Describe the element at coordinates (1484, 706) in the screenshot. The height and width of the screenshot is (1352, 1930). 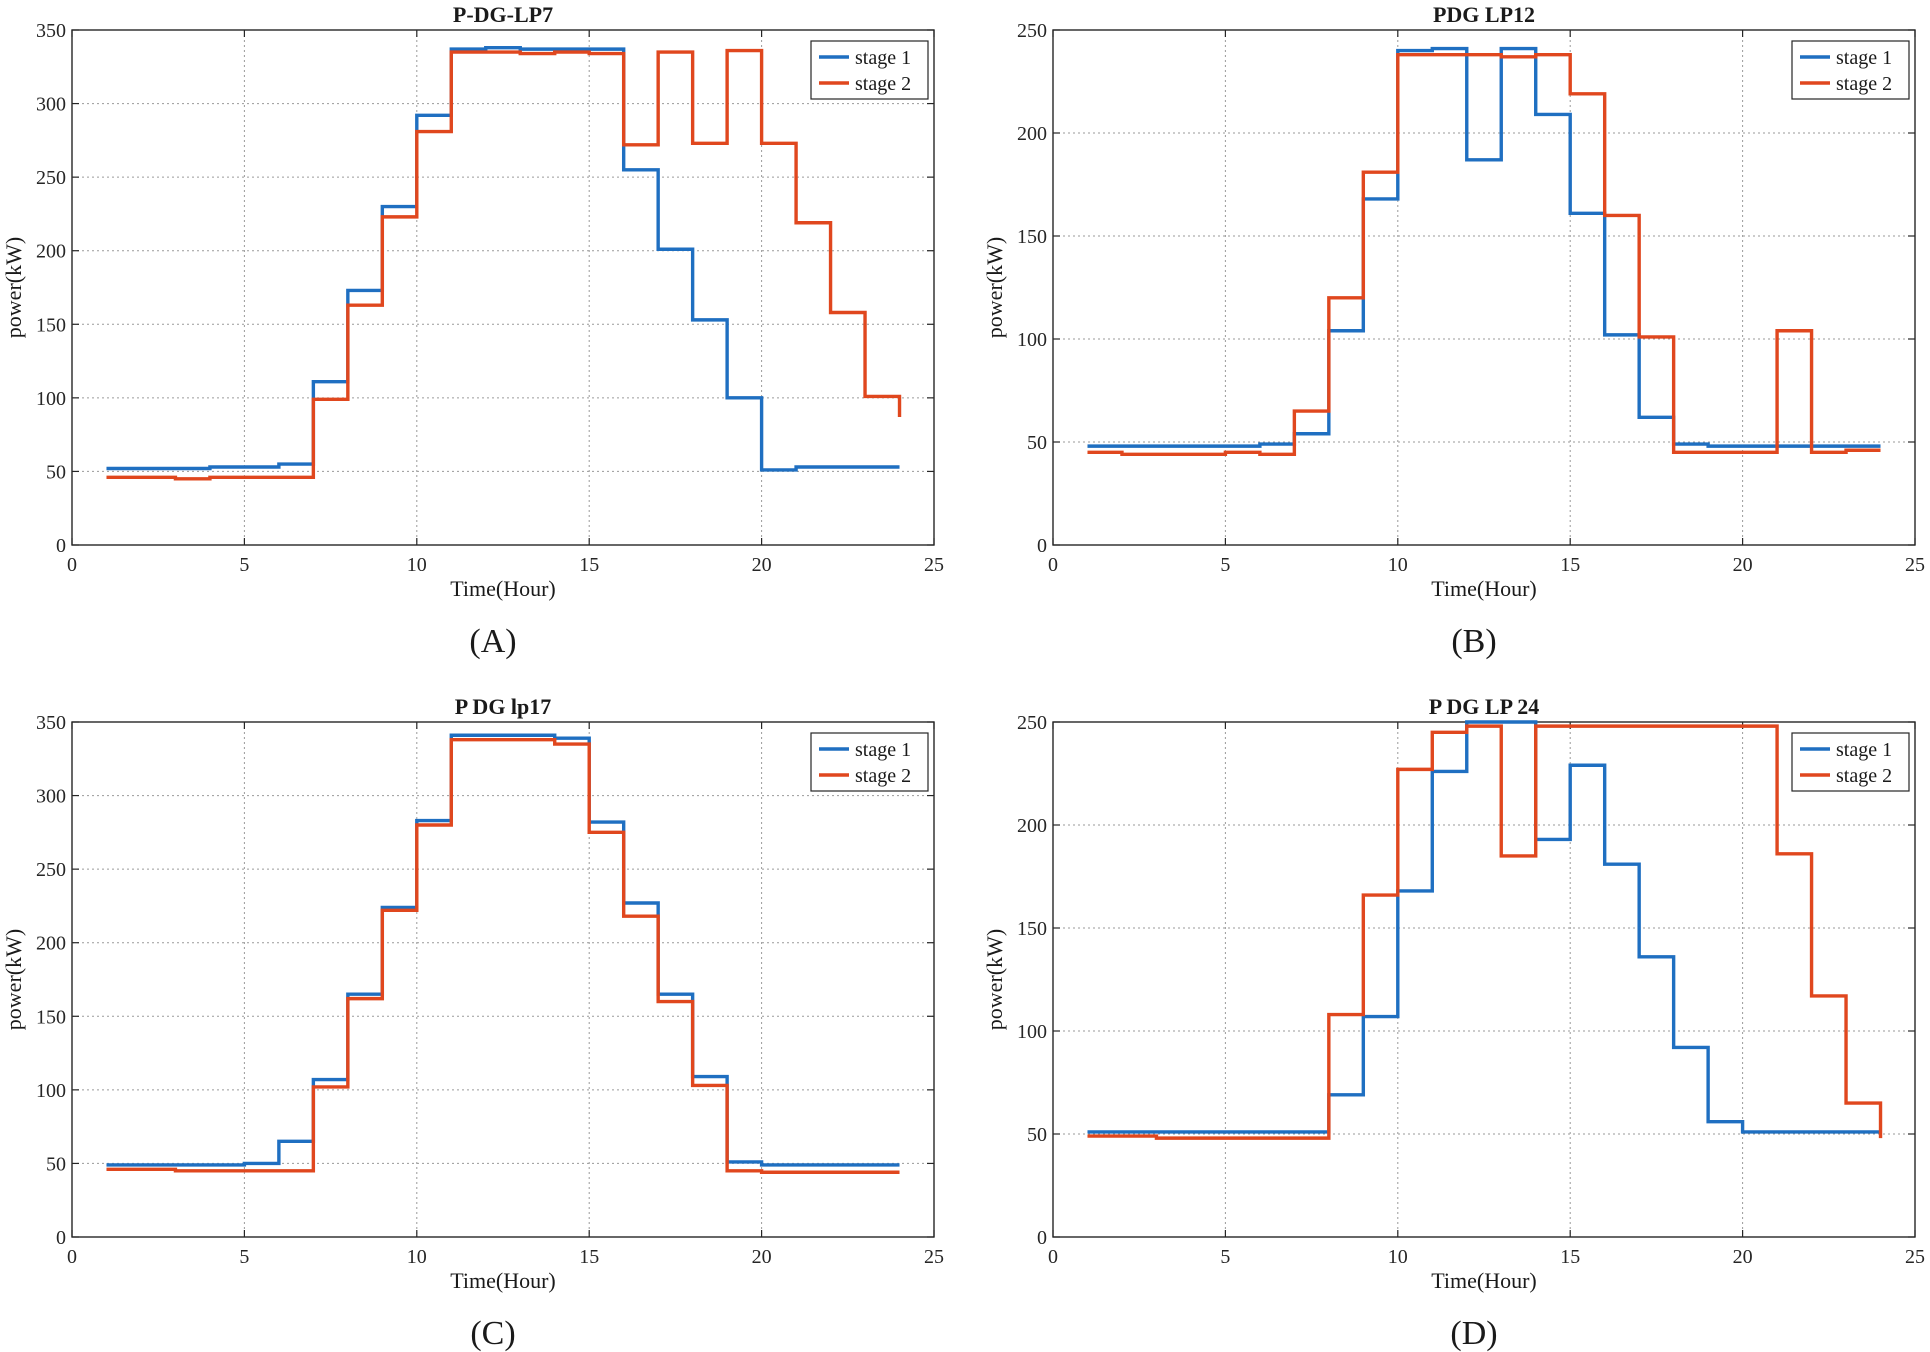
I see `chart-title: P DG LP 24` at that location.